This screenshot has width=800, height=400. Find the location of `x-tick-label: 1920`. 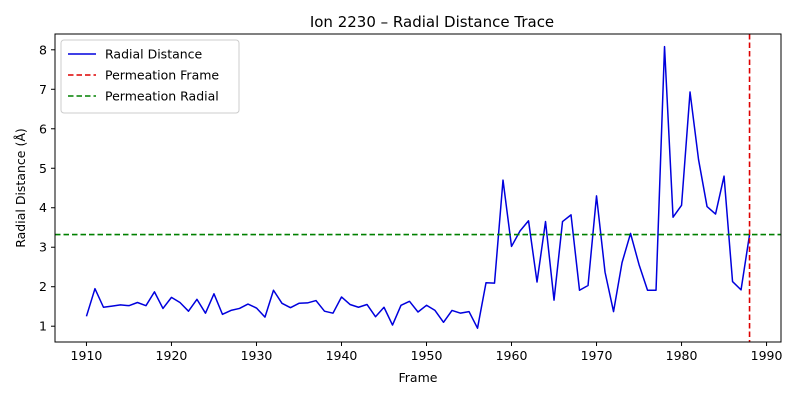

x-tick-label: 1920 is located at coordinates (172, 355).